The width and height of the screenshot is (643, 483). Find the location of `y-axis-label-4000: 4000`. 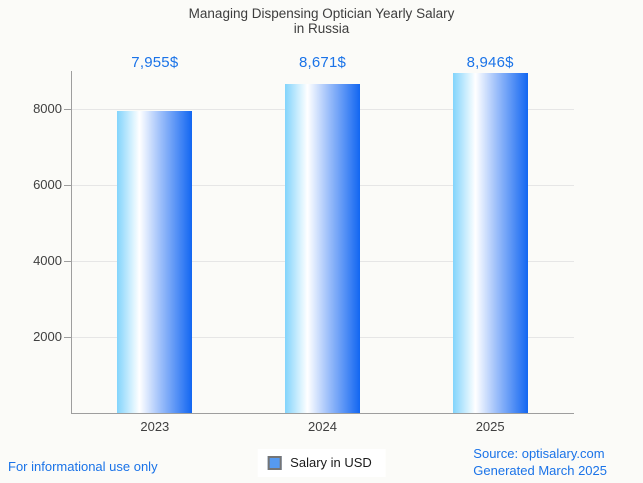

y-axis-label-4000: 4000 is located at coordinates (47, 260).